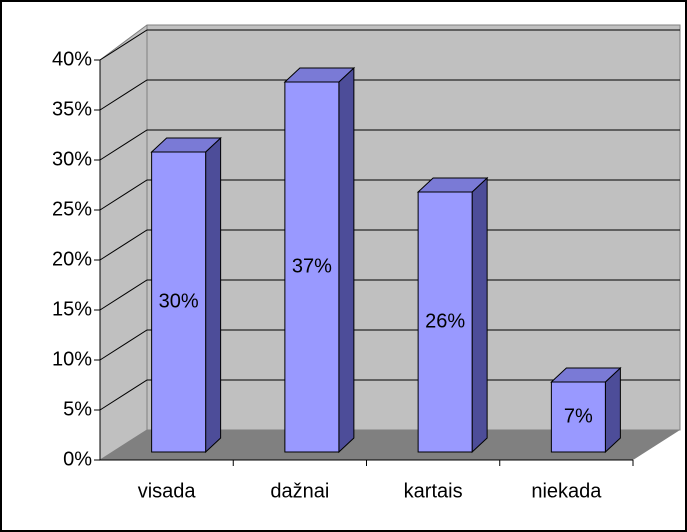 The height and width of the screenshot is (532, 687). I want to click on data-label: 30%, so click(179, 301).